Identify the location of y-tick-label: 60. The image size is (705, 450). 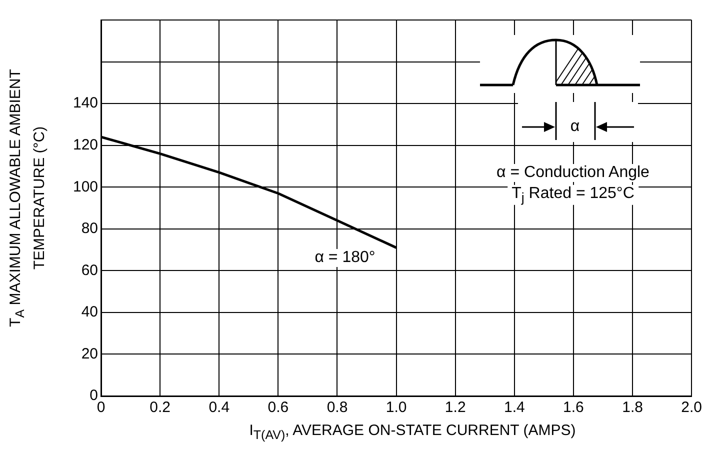
(89, 270).